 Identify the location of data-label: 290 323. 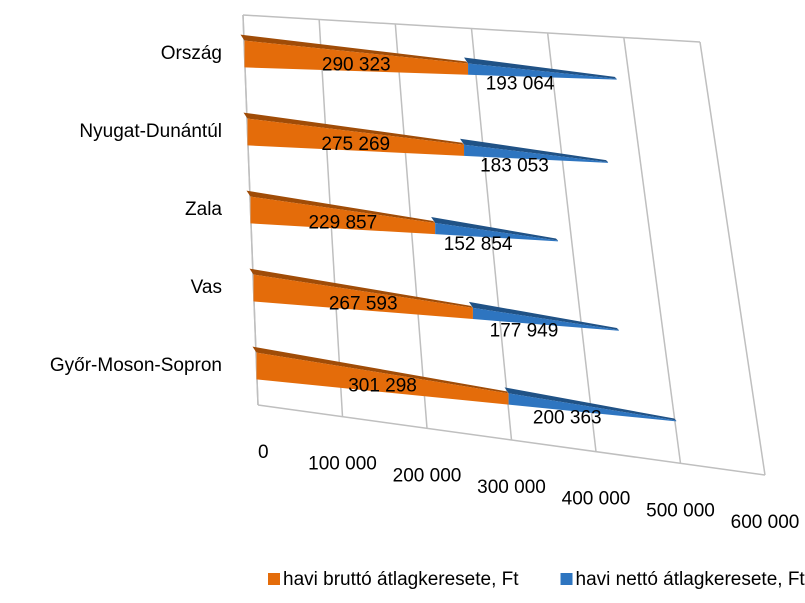
(356, 65).